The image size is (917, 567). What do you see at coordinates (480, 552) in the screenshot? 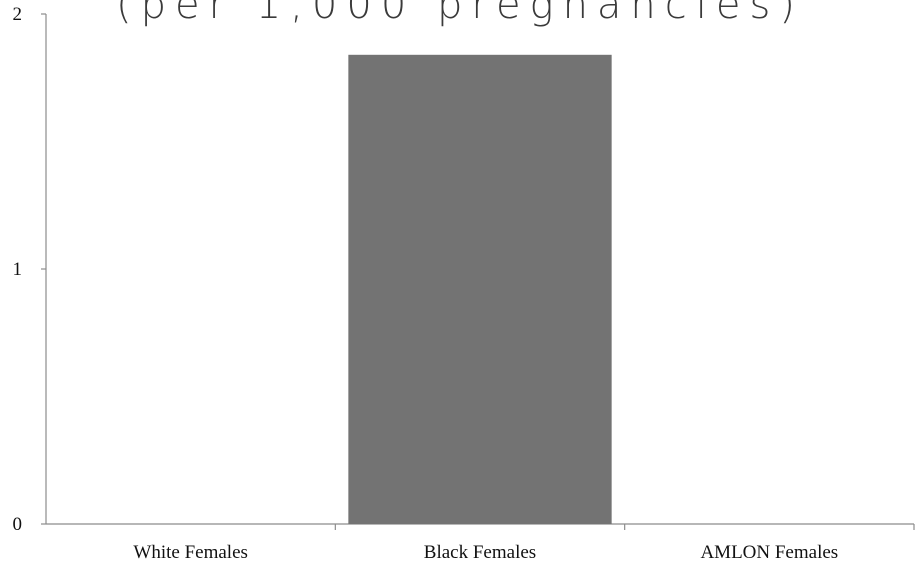
I see `x-category-label: Black Females` at bounding box center [480, 552].